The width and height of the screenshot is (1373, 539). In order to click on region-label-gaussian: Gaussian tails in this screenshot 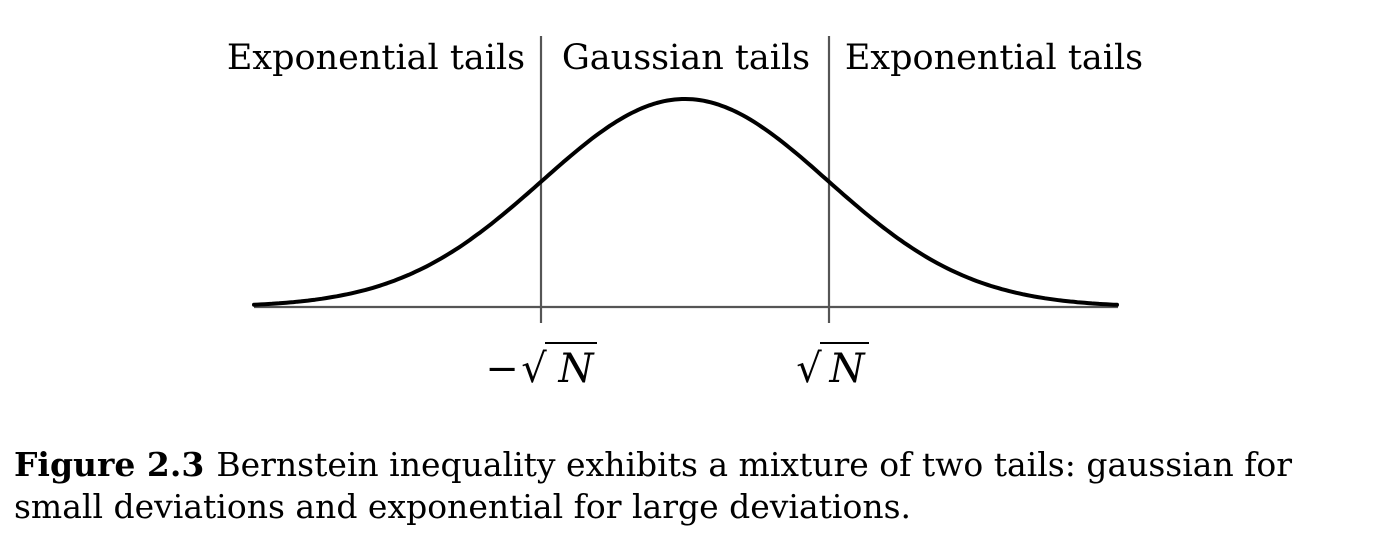, I will do `click(686, 58)`.